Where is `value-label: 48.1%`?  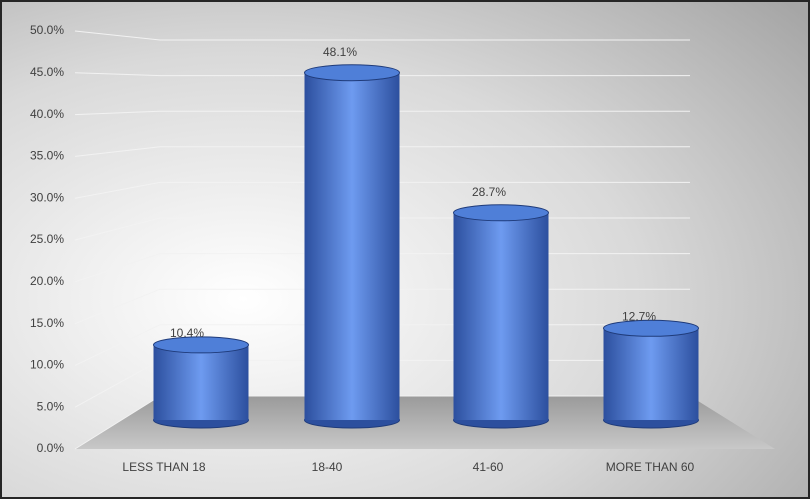
value-label: 48.1% is located at coordinates (340, 52).